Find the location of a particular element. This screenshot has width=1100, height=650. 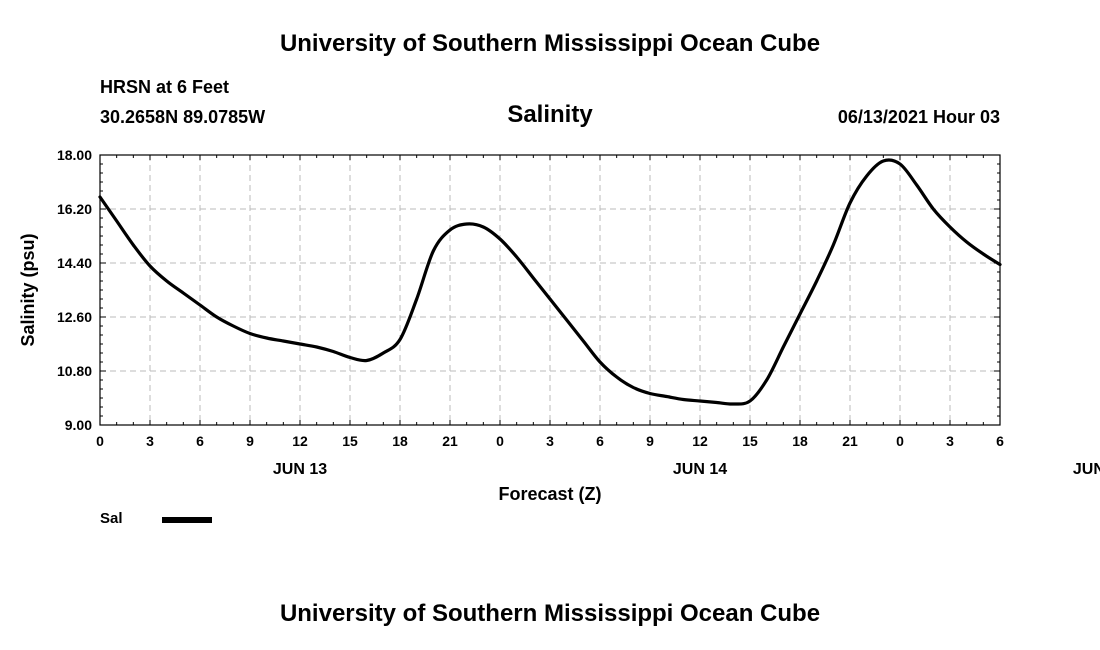

day-label: JUN 13 is located at coordinates (300, 469).